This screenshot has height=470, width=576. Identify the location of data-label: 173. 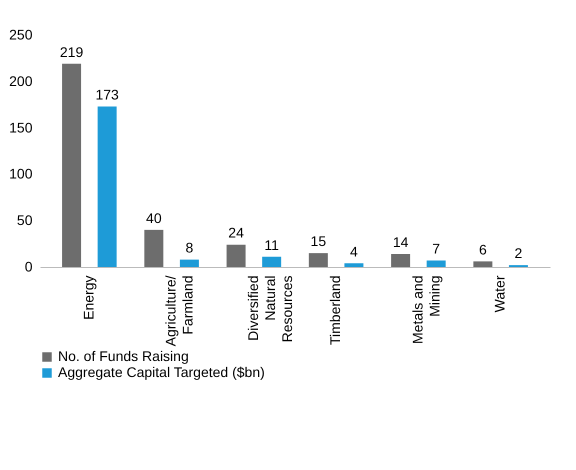
(107, 94).